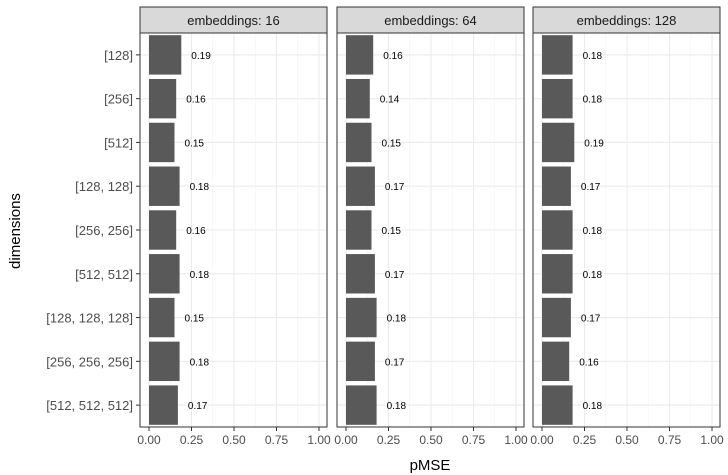 The width and height of the screenshot is (728, 475). I want to click on y-tick-label: [128, 128], so click(104, 186).